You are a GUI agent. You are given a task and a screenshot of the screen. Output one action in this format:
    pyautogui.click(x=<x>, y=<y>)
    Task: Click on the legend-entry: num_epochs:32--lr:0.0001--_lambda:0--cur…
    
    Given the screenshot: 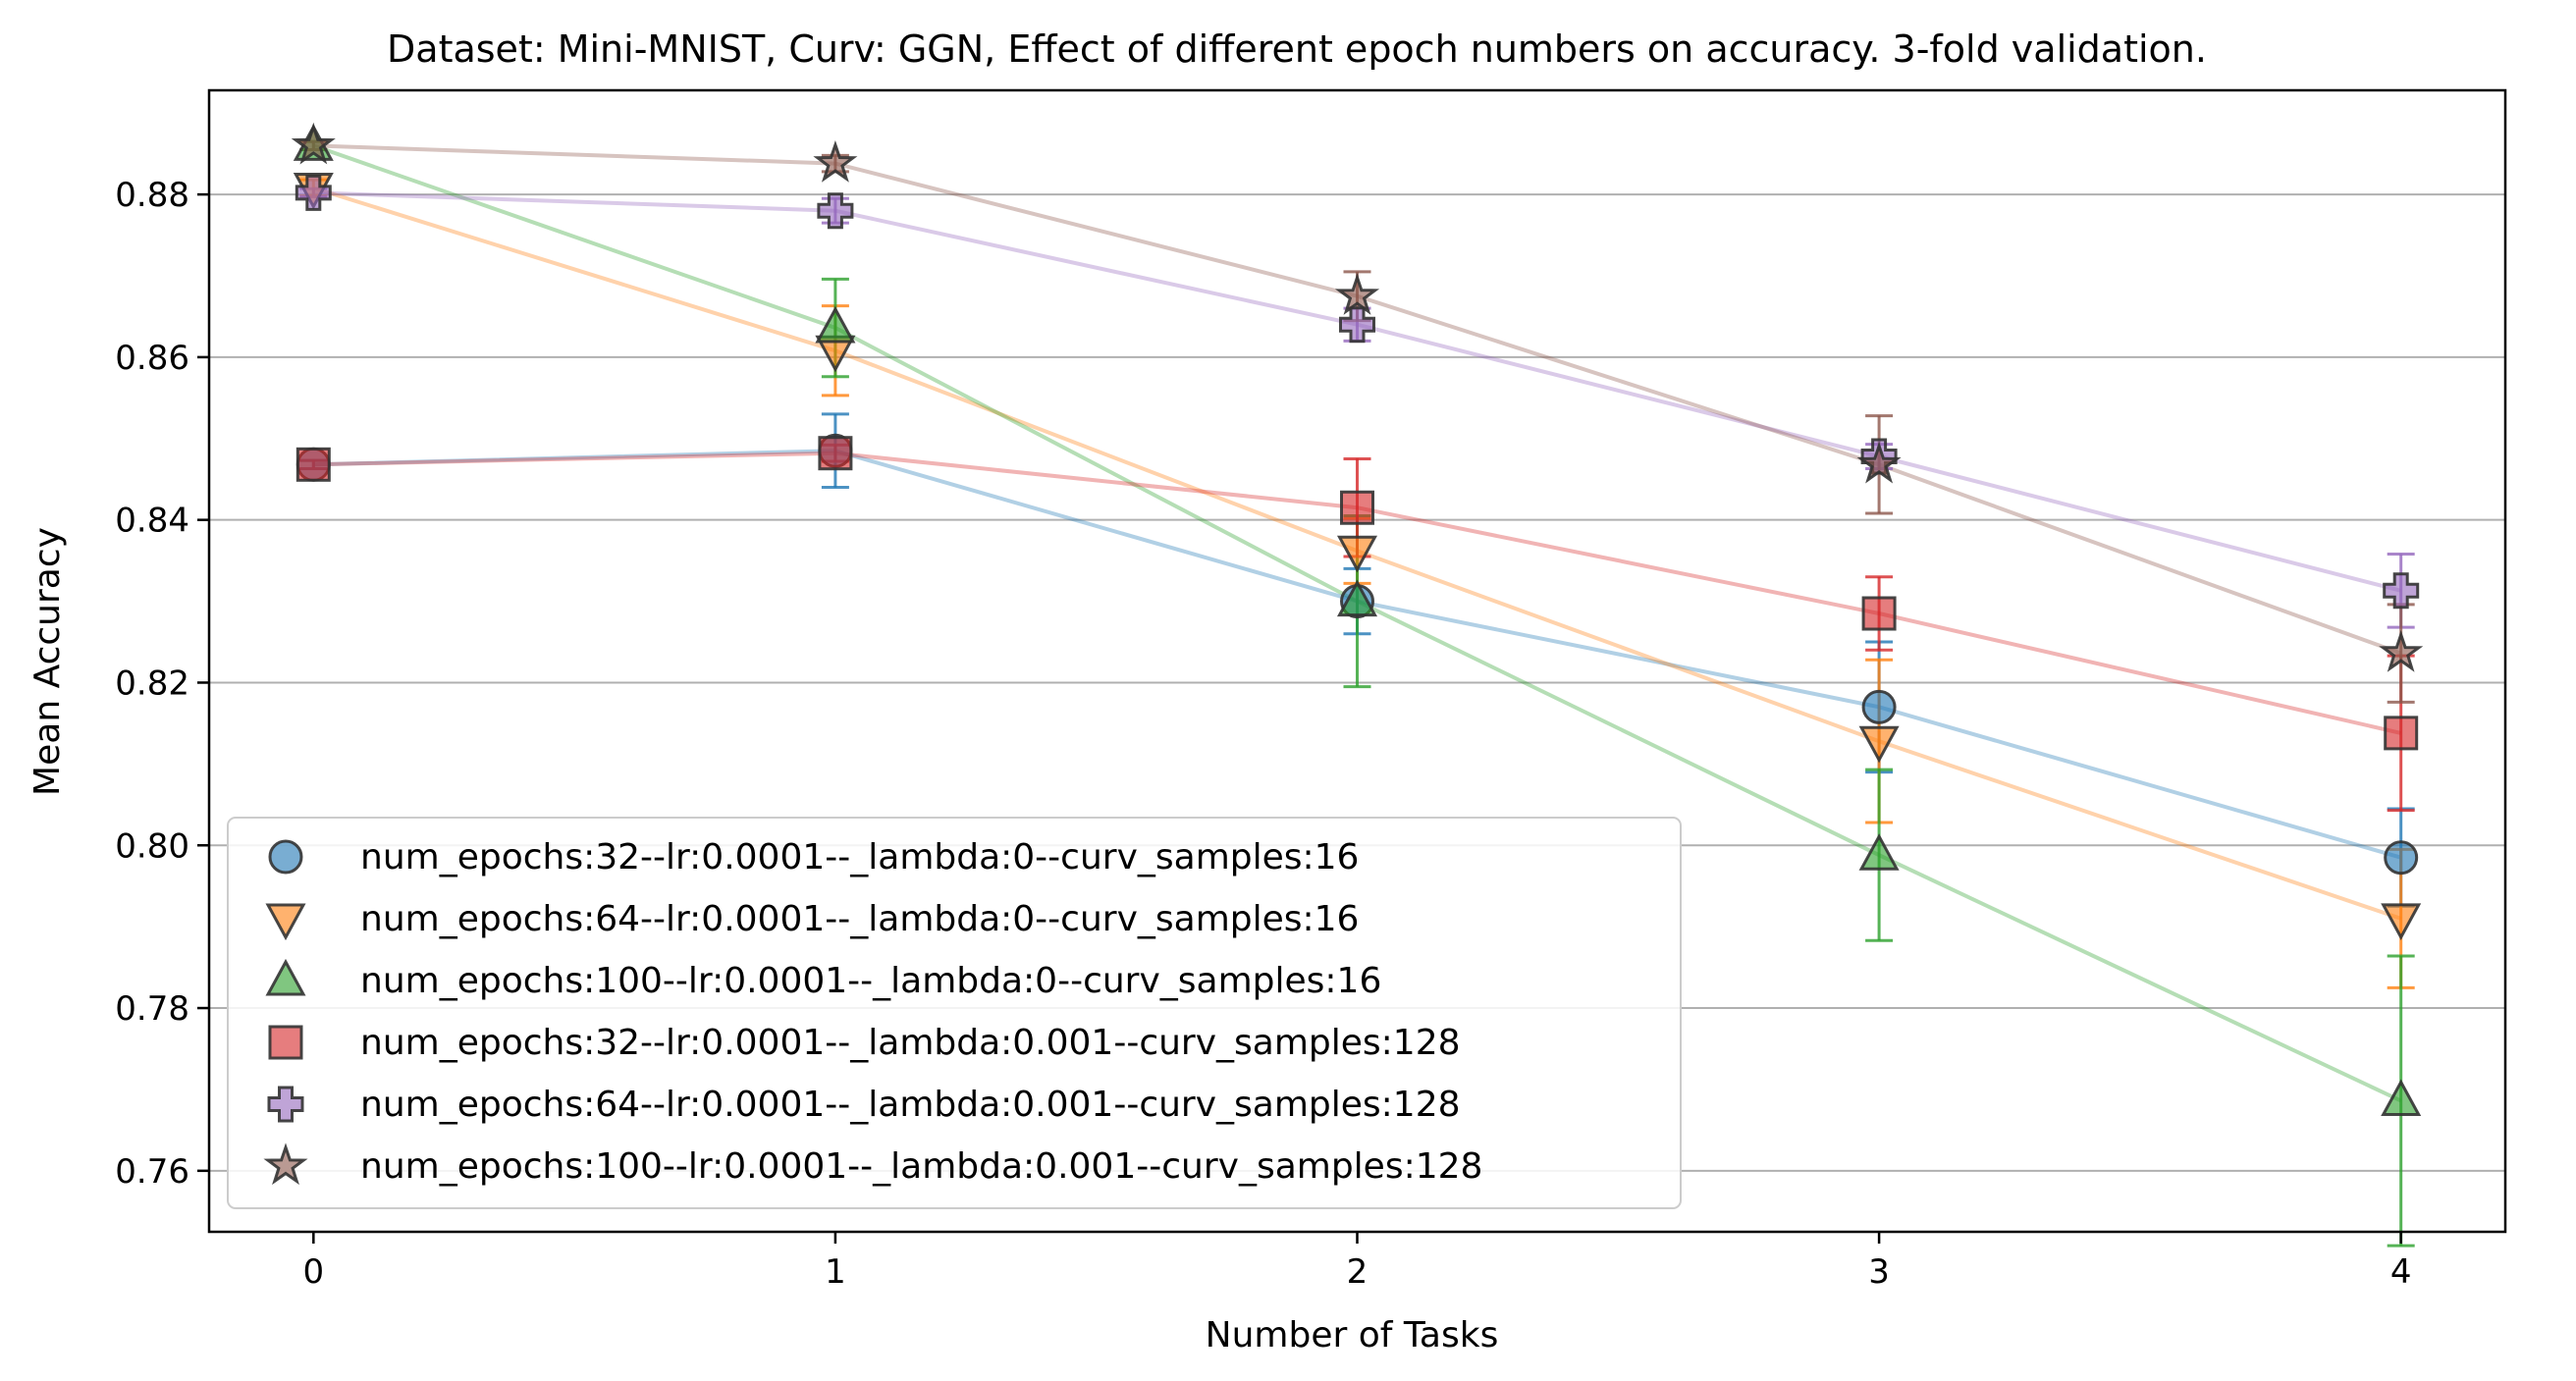 What is the action you would take?
    pyautogui.click(x=813, y=857)
    